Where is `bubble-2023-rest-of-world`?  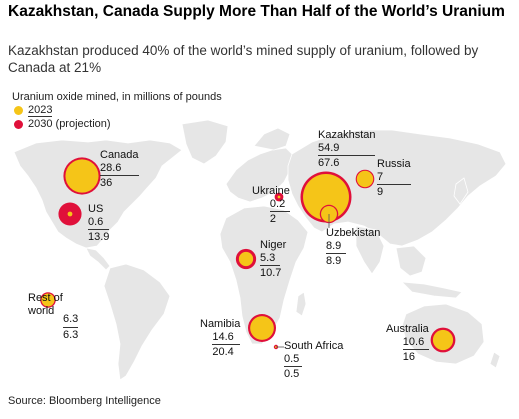
bubble-2023-rest-of-world is located at coordinates (48, 300).